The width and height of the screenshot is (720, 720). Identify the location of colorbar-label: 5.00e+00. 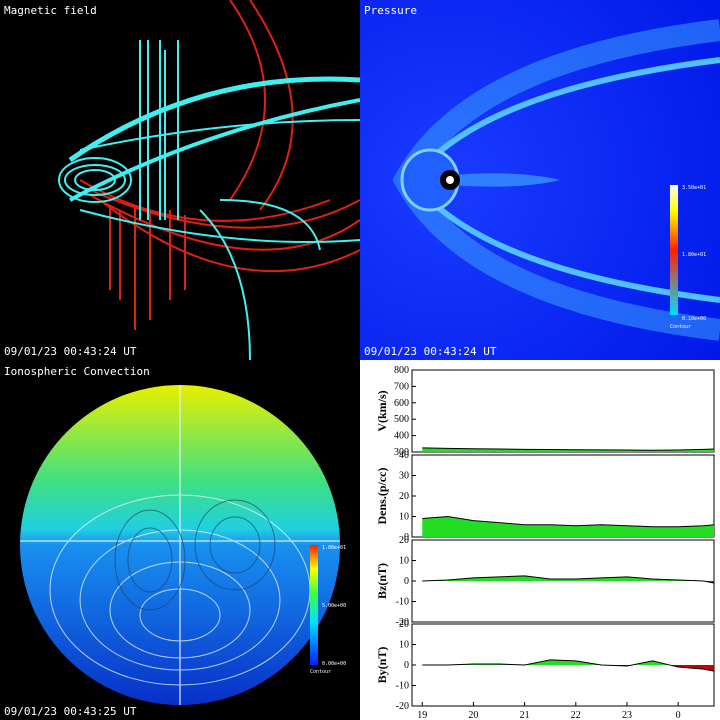
(334, 606).